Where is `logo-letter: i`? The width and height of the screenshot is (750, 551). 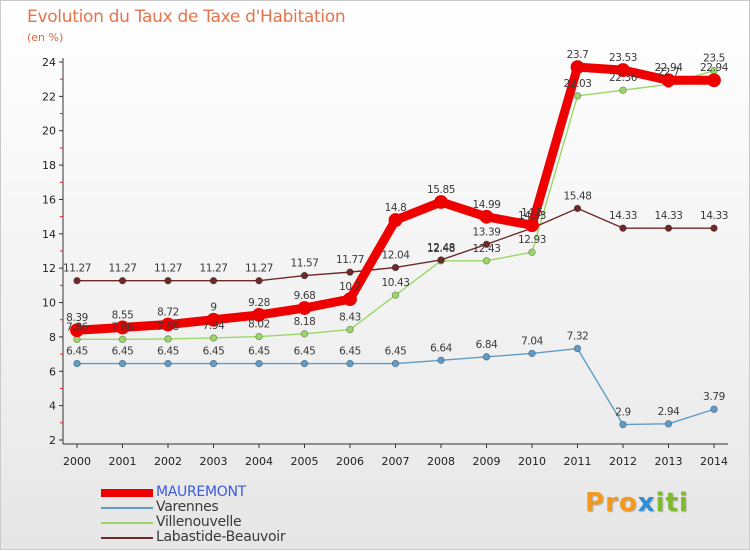
logo-letter: i is located at coordinates (683, 503).